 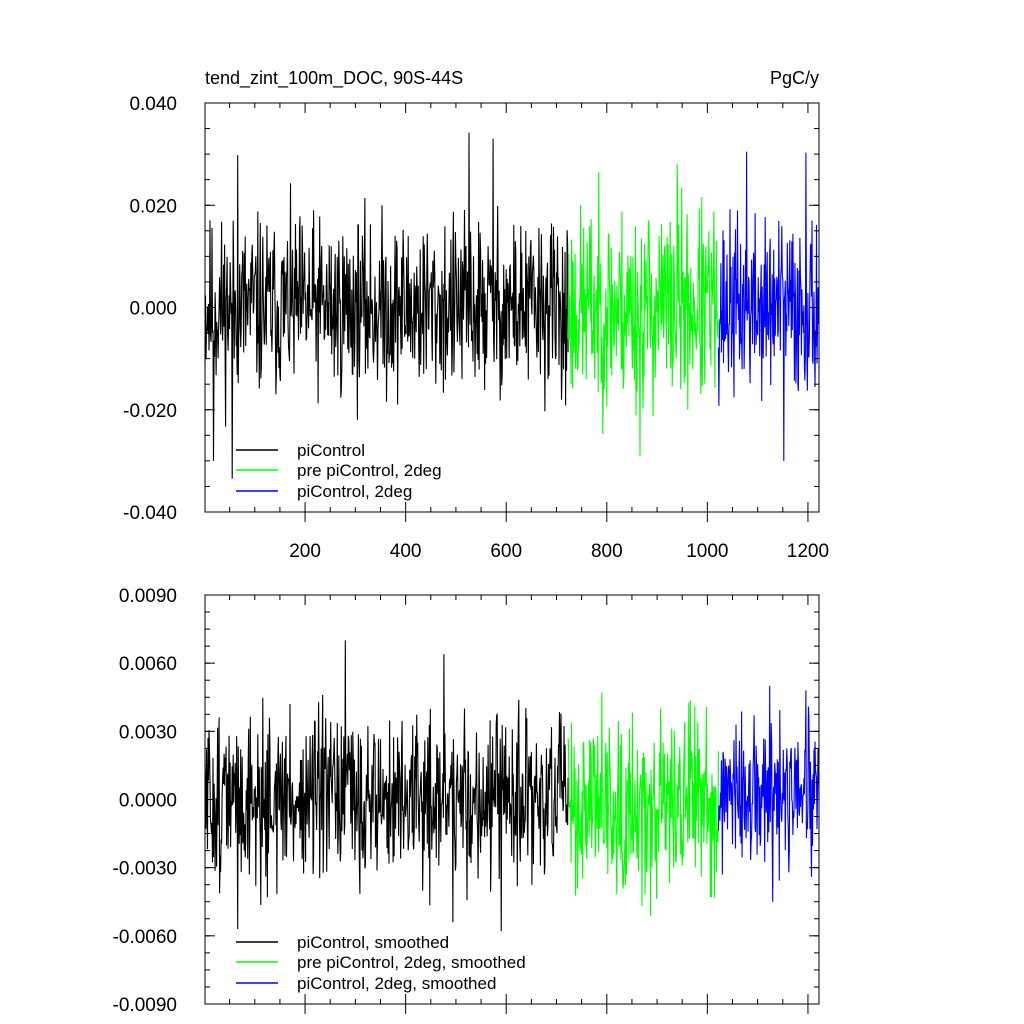 I want to click on legend-label: piControl, 2deg, smoothed, so click(x=396, y=983).